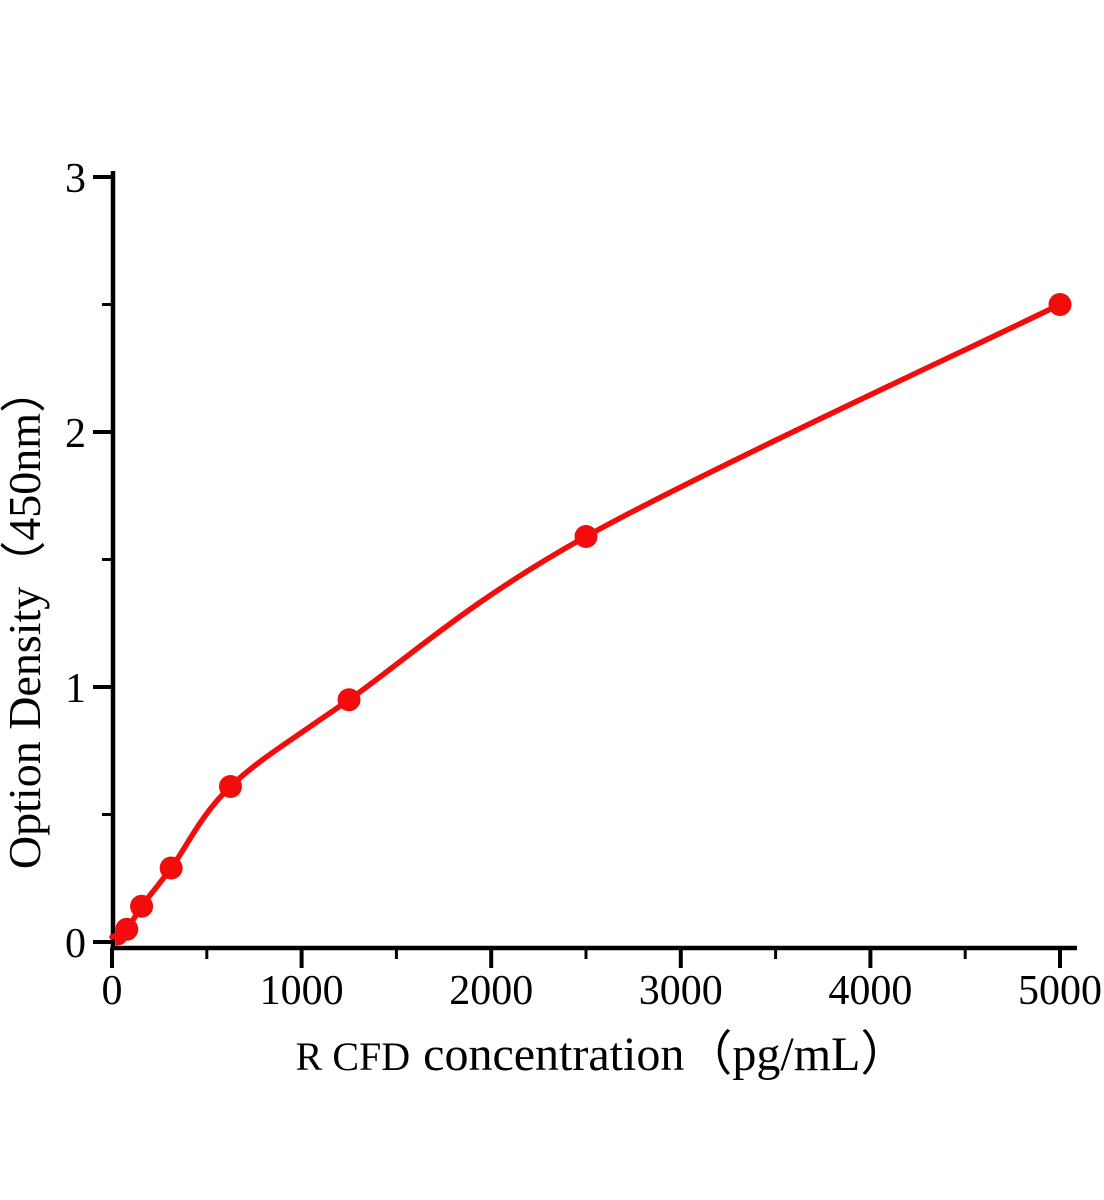 This screenshot has width=1104, height=1200. Describe the element at coordinates (75, 179) in the screenshot. I see `y-tick-label: 3` at that location.